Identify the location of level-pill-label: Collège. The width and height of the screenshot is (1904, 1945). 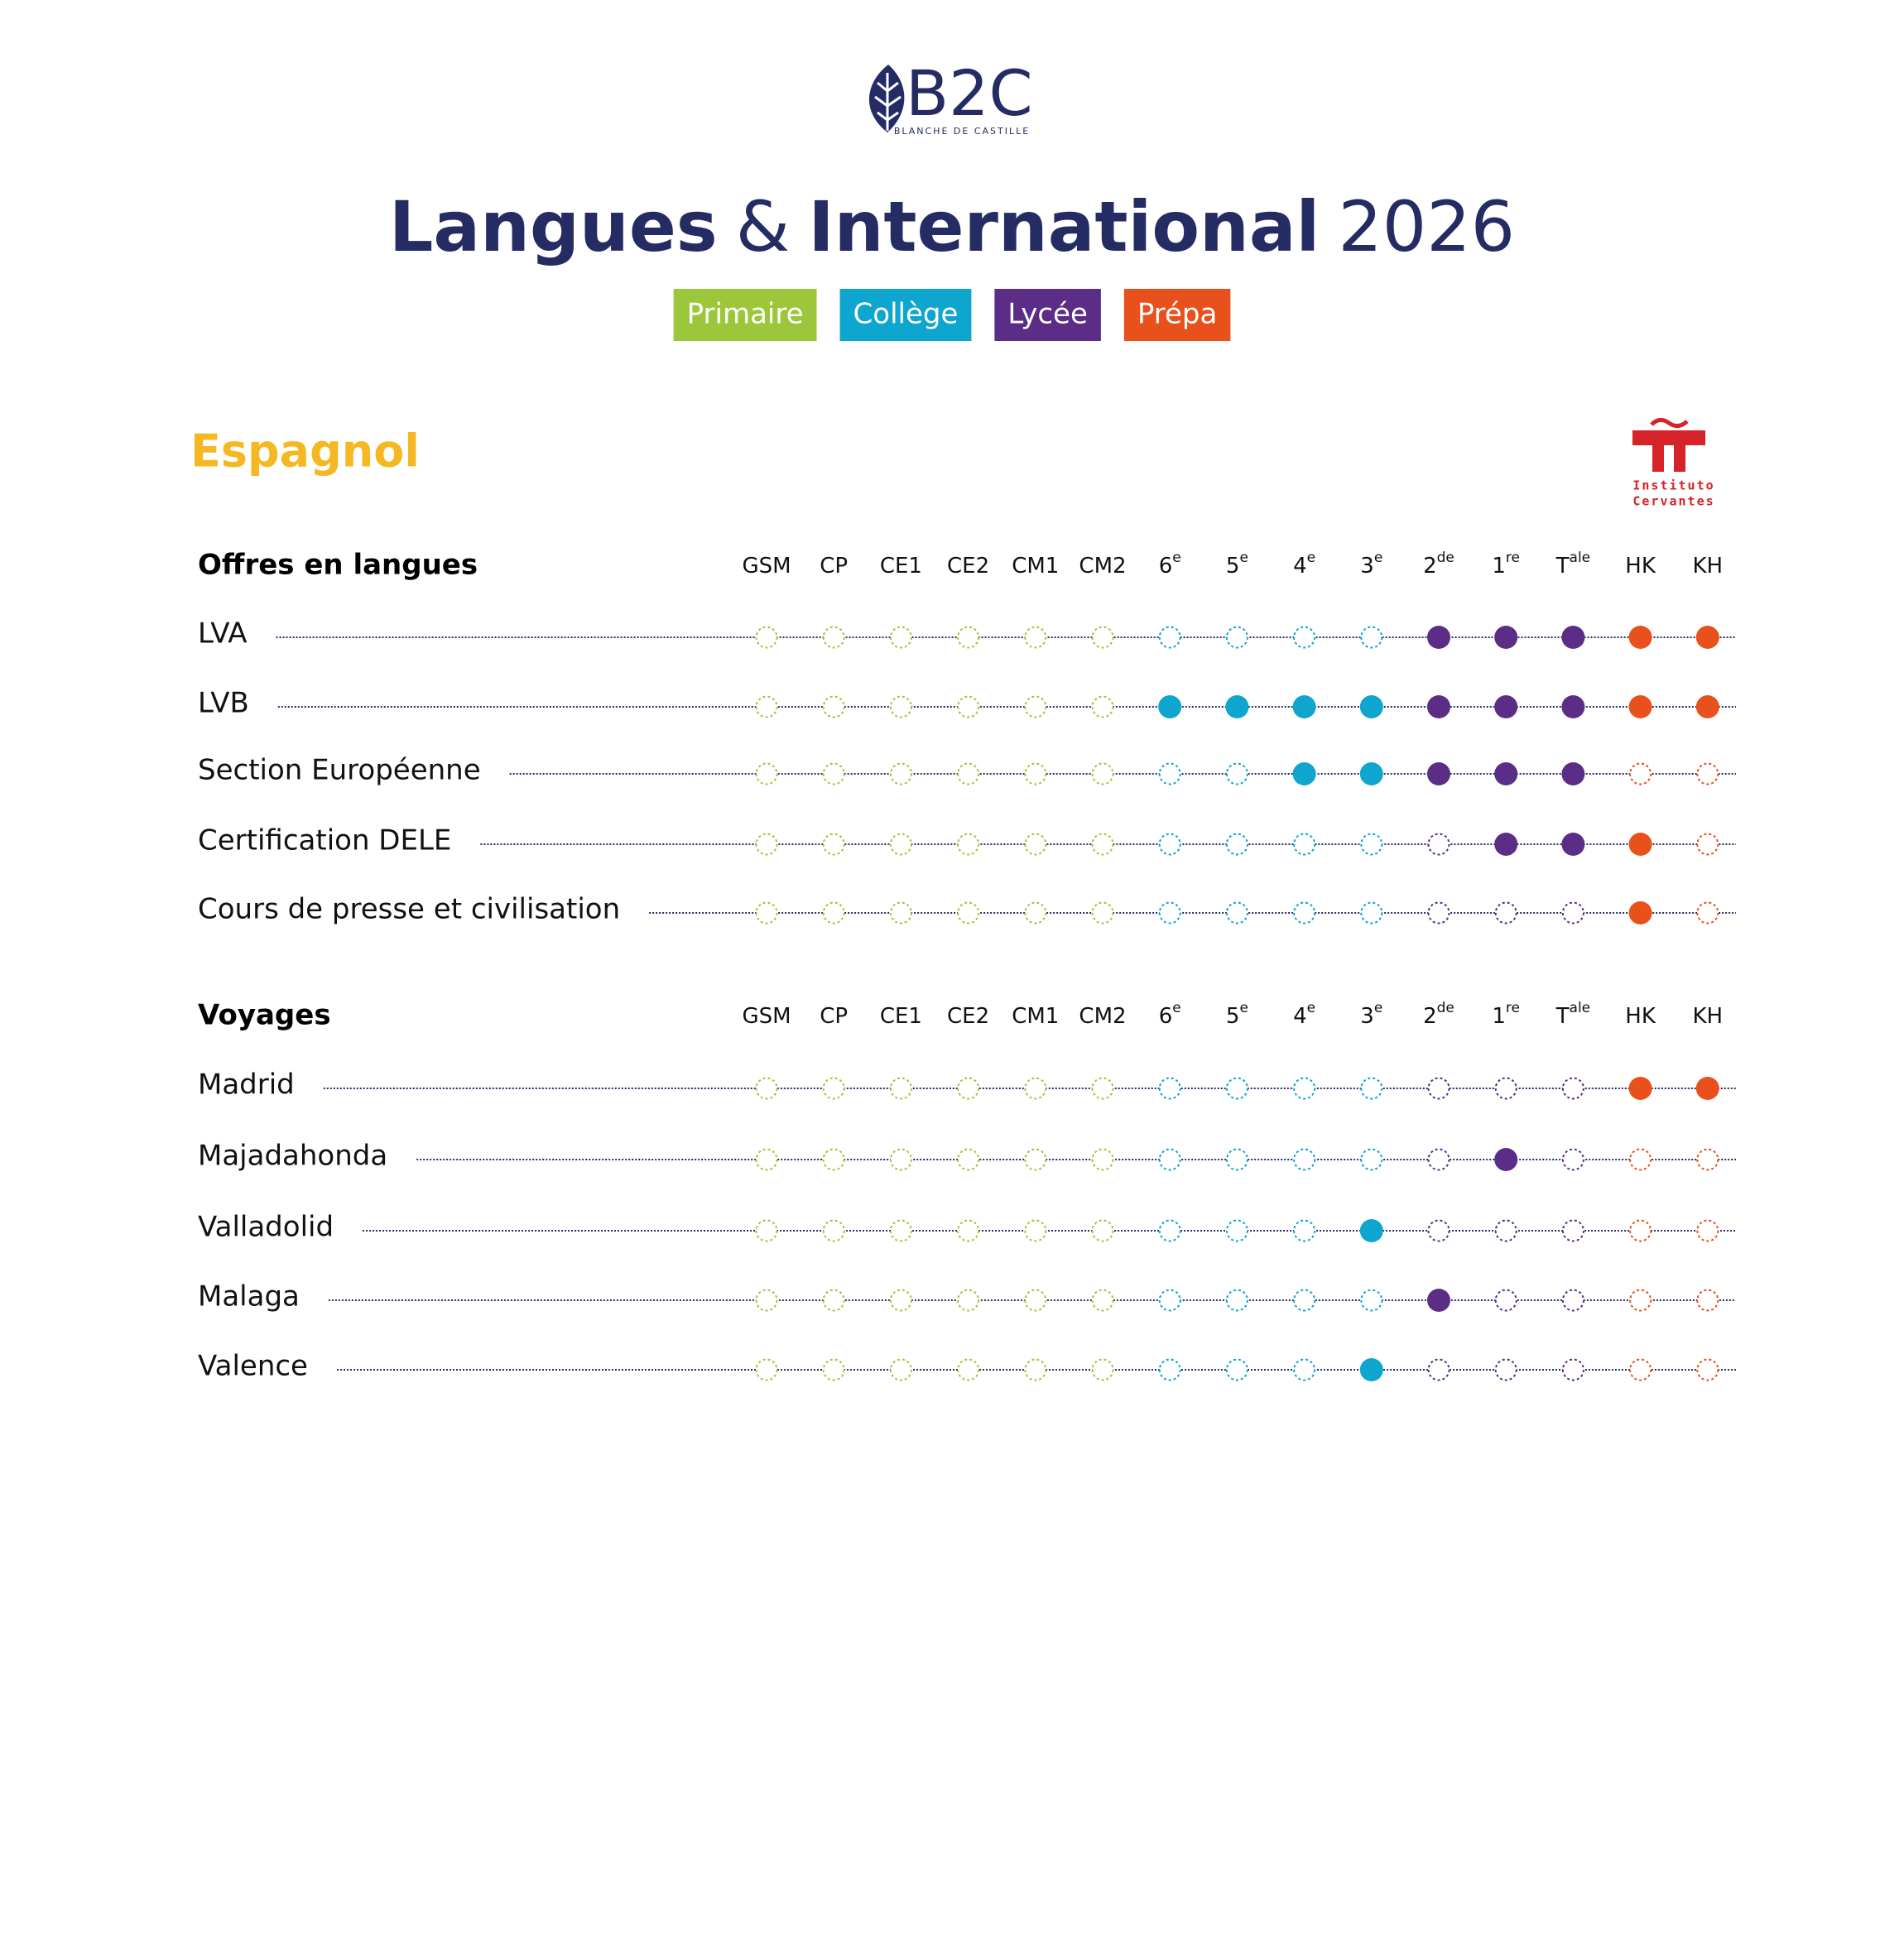
(906, 314).